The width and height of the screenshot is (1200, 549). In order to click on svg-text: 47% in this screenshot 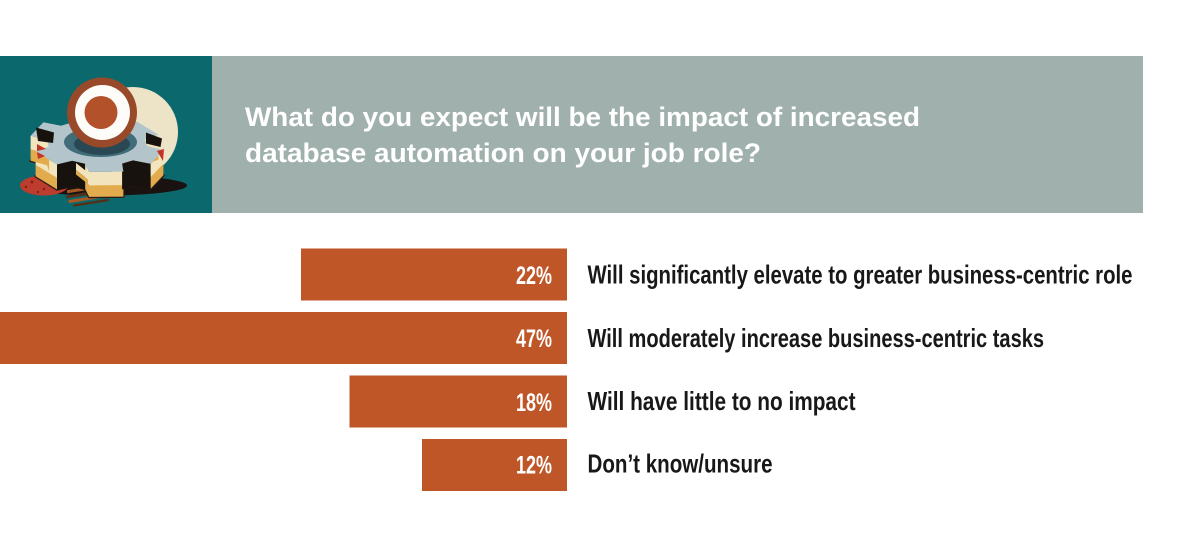, I will do `click(534, 339)`.